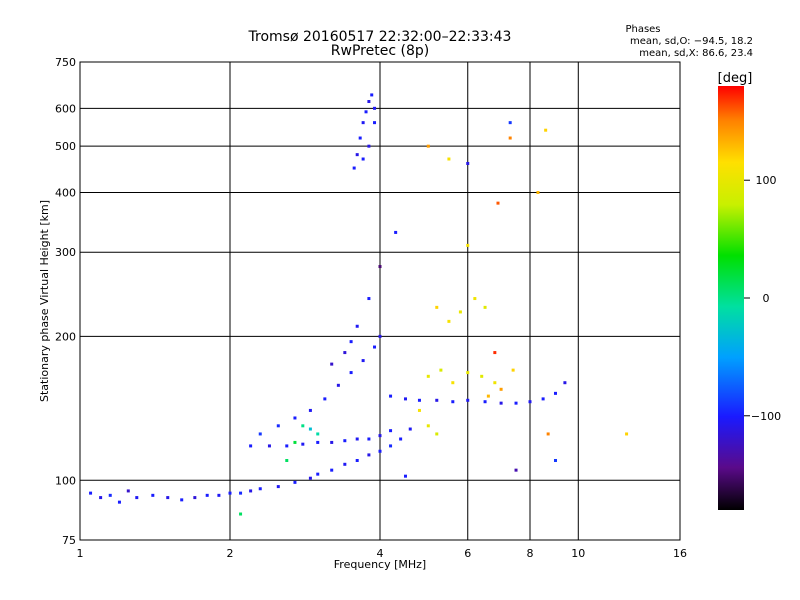 Image resolution: width=800 pixels, height=600 pixels. What do you see at coordinates (65, 252) in the screenshot?
I see `y-tick-label: 300` at bounding box center [65, 252].